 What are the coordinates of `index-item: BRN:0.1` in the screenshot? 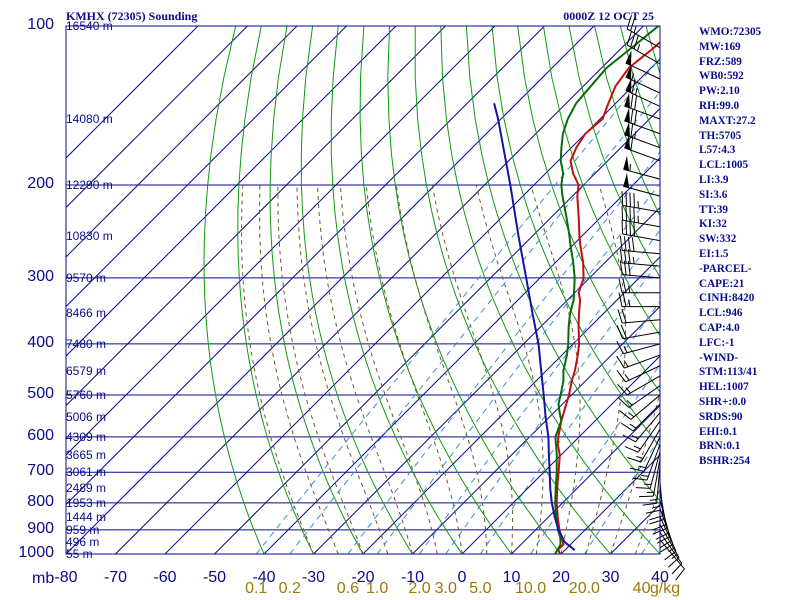 It's located at (720, 446).